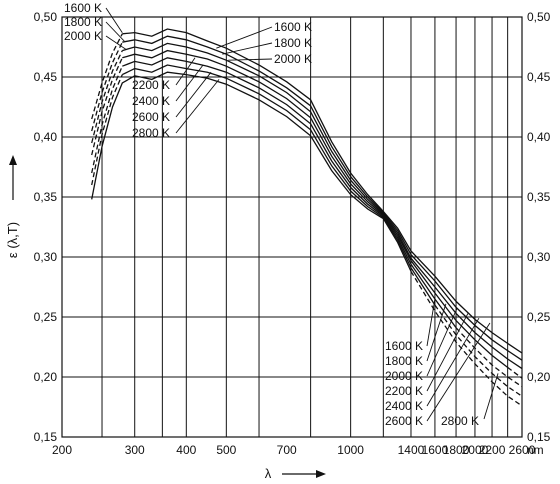 This screenshot has height=484, width=560. I want to click on x-tick-label: 400, so click(186, 450).